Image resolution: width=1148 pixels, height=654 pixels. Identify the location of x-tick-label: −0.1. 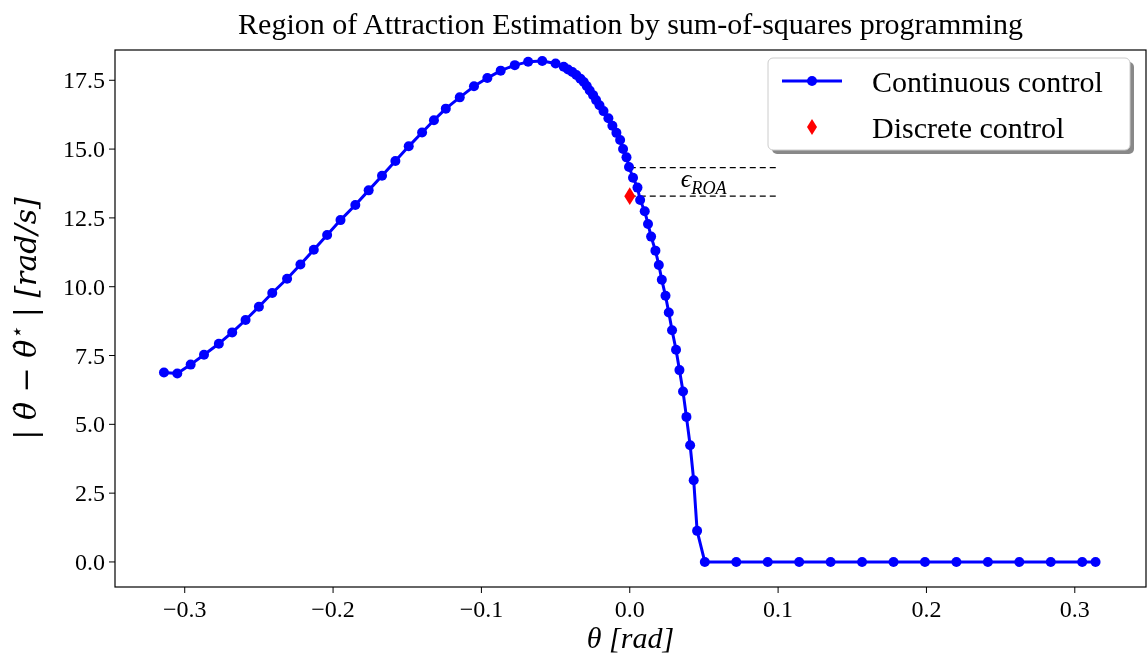
(481, 609).